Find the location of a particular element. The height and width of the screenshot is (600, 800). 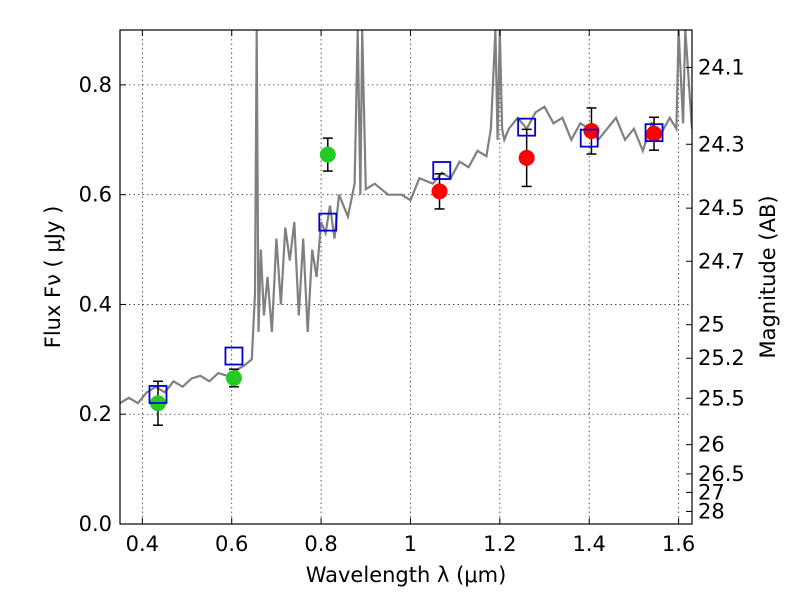

y-tick-label: 0.6 is located at coordinates (95, 195).